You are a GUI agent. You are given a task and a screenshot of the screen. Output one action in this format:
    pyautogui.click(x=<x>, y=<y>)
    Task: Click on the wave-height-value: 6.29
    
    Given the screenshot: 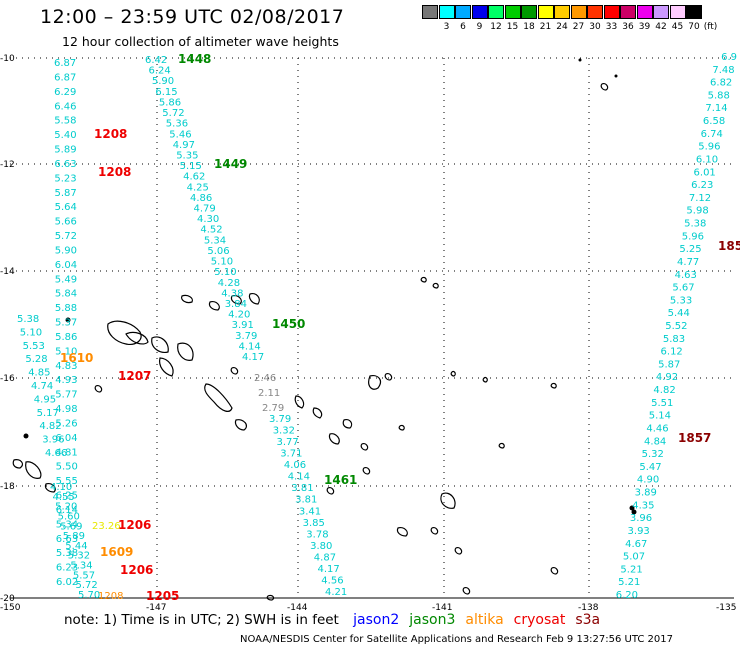 What is the action you would take?
    pyautogui.click(x=65, y=92)
    